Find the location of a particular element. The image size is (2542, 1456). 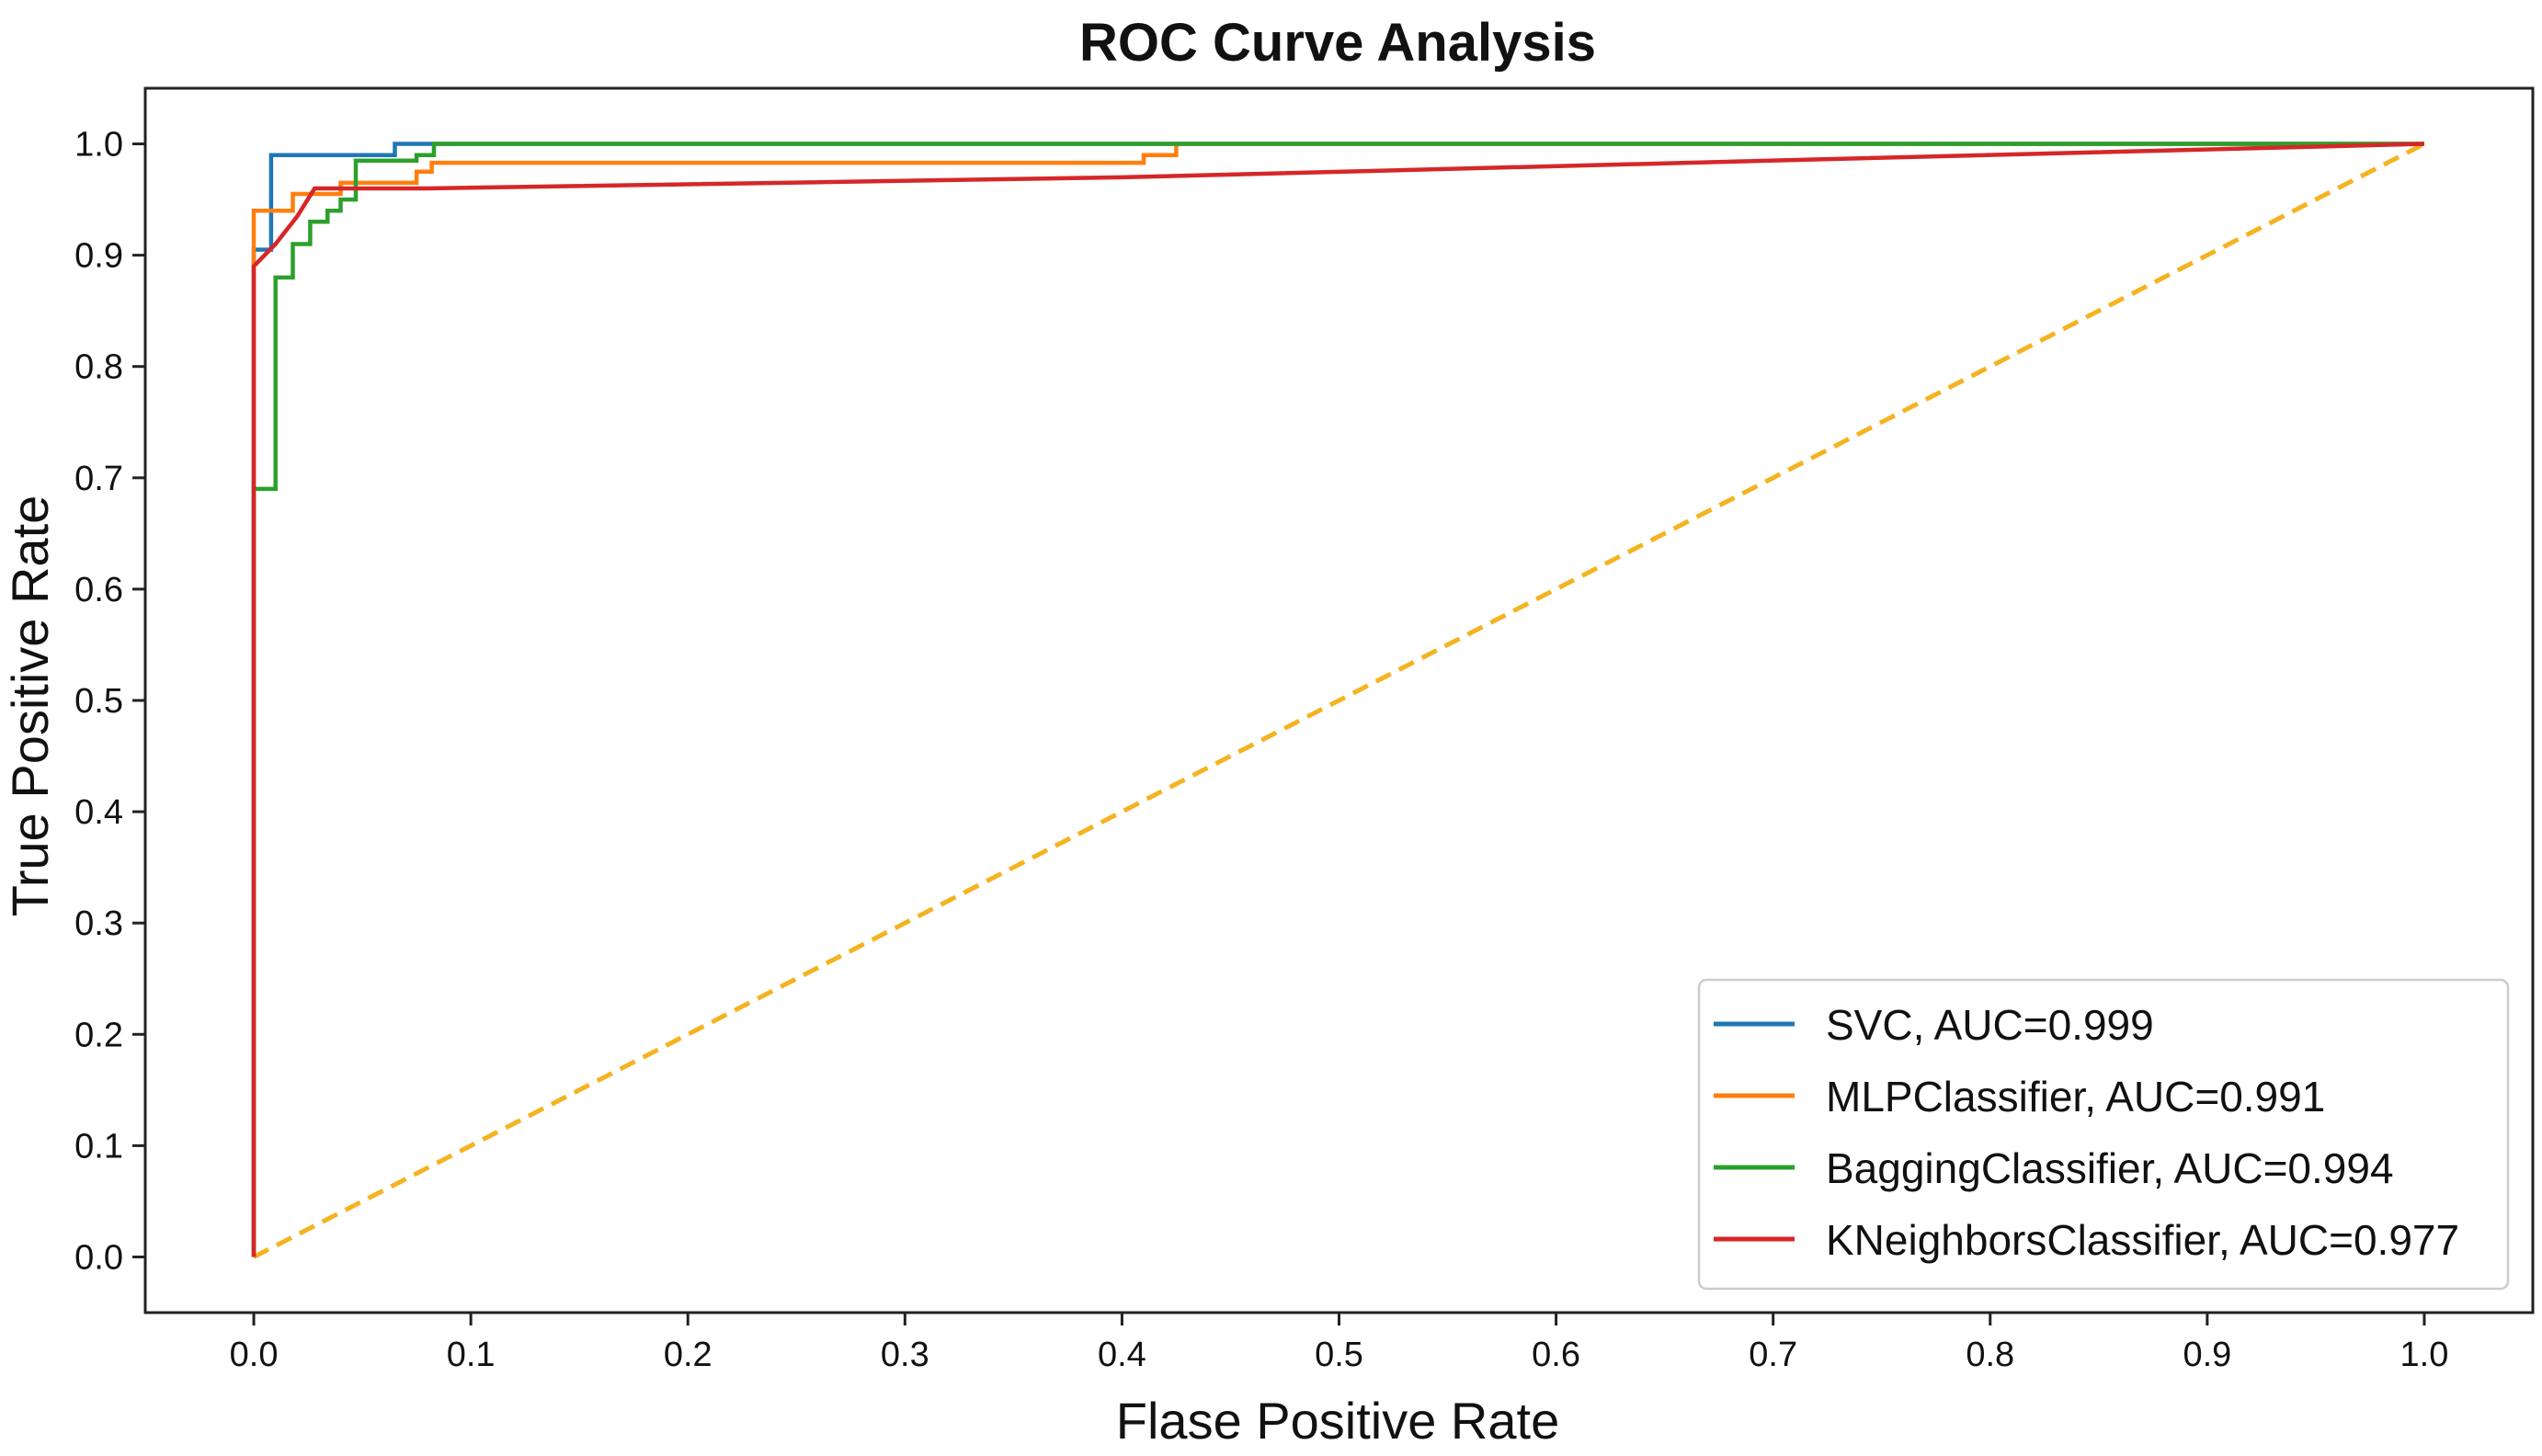

x-tick-label: 0.8 is located at coordinates (1990, 1355).